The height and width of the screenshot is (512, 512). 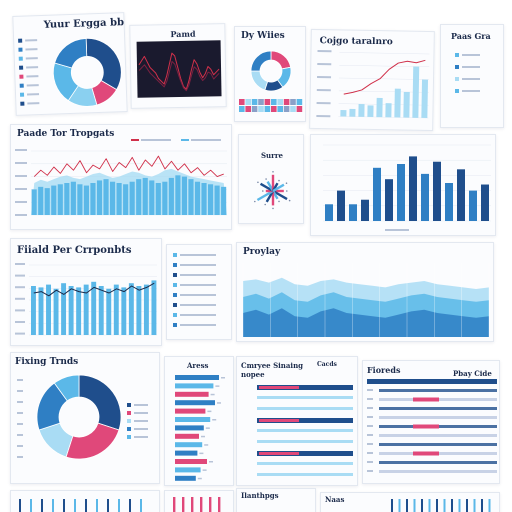 What do you see at coordinates (305, 387) in the screenshot?
I see `list-bar` at bounding box center [305, 387].